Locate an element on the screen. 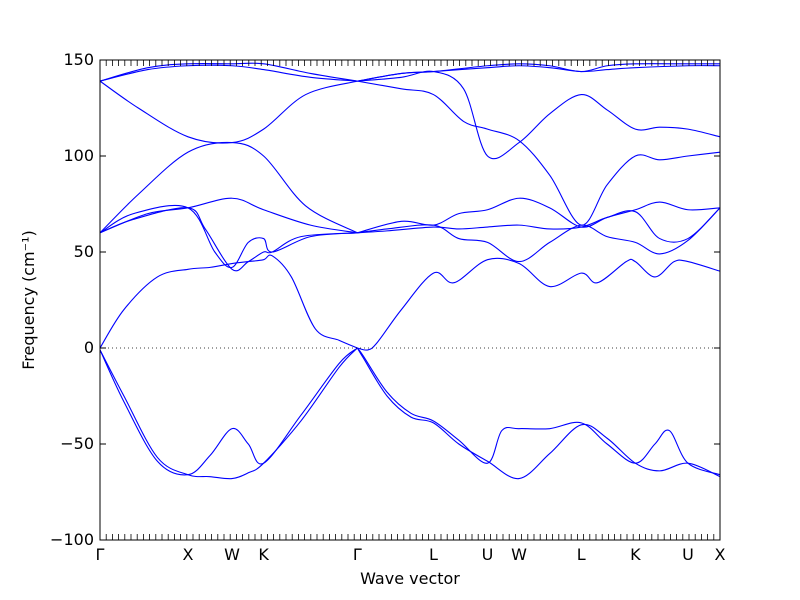  y-tick-label: 150 is located at coordinates (78, 59).